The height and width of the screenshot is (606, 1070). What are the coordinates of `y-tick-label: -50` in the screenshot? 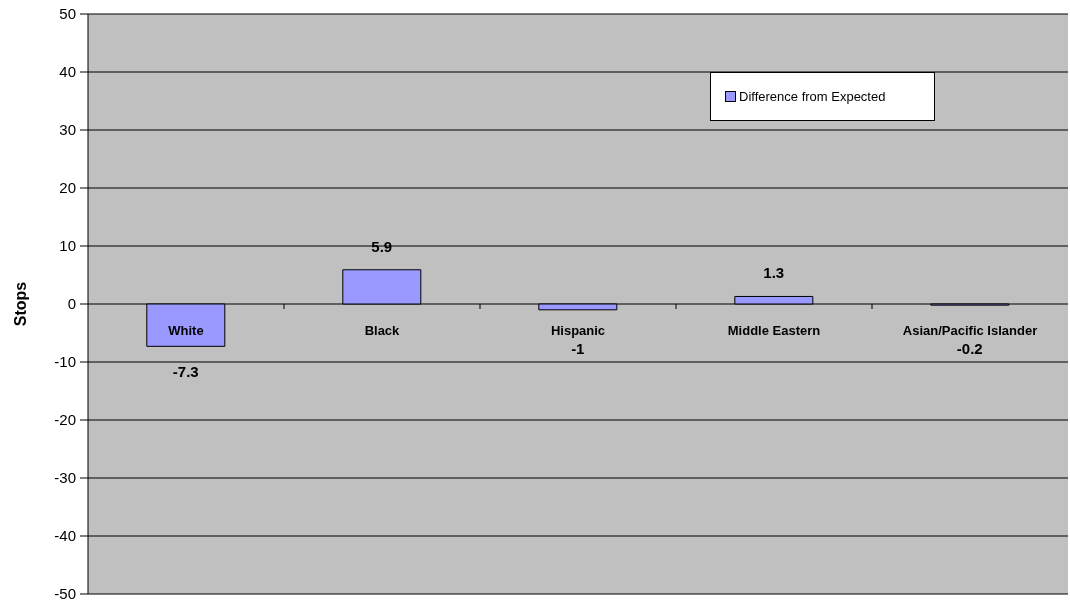 It's located at (65, 594).